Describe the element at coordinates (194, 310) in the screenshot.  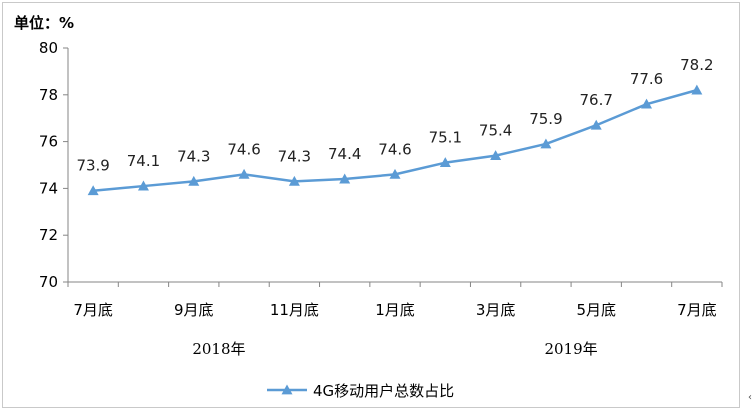
I see `x-tick-label: 9月底` at that location.